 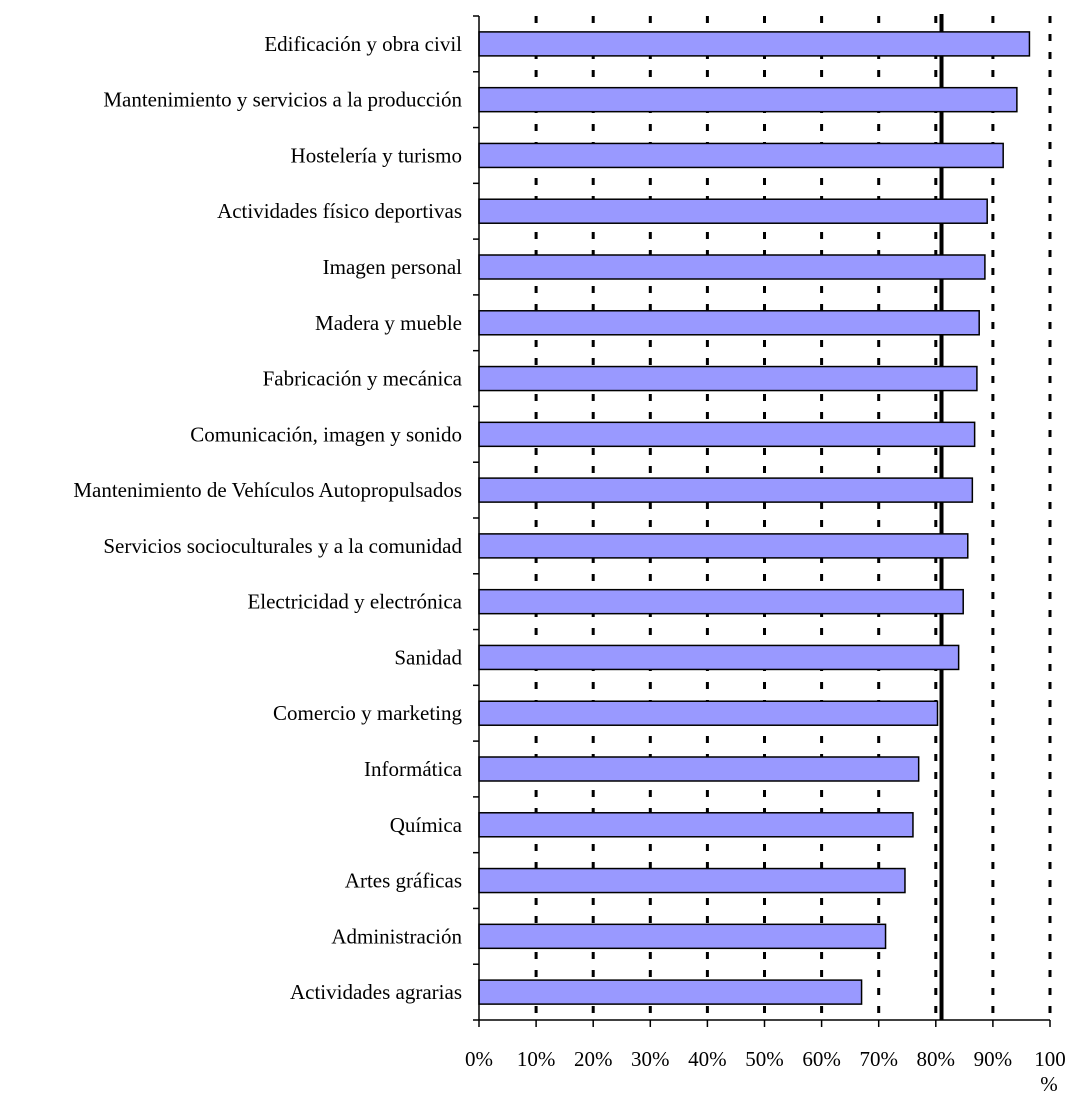 What do you see at coordinates (403, 881) in the screenshot?
I see `category-label: Artes gráficas` at bounding box center [403, 881].